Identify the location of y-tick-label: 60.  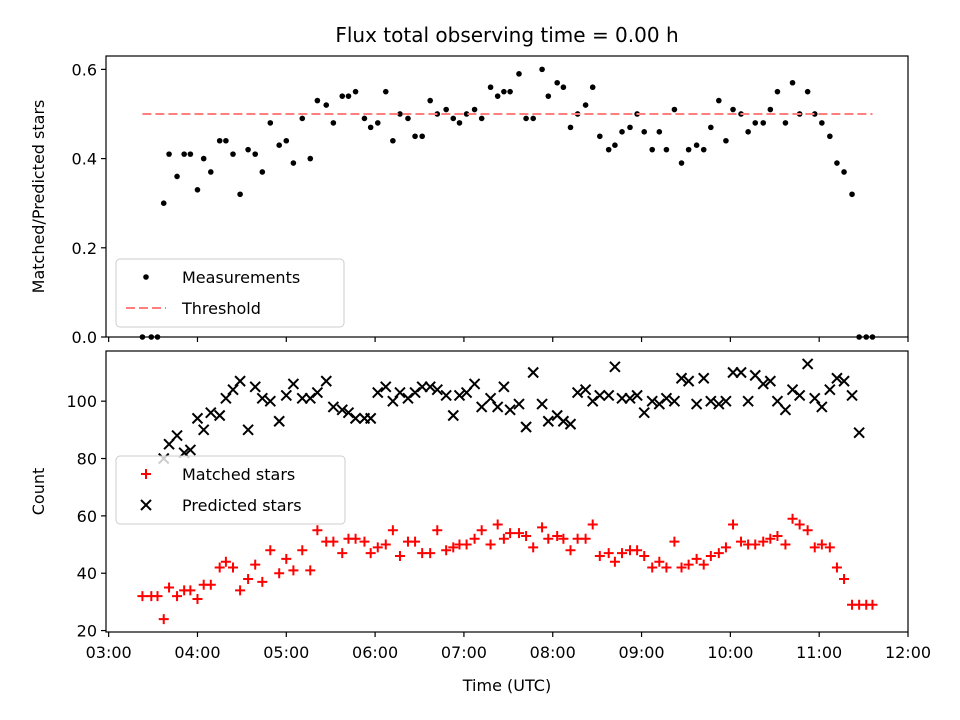
(87, 516).